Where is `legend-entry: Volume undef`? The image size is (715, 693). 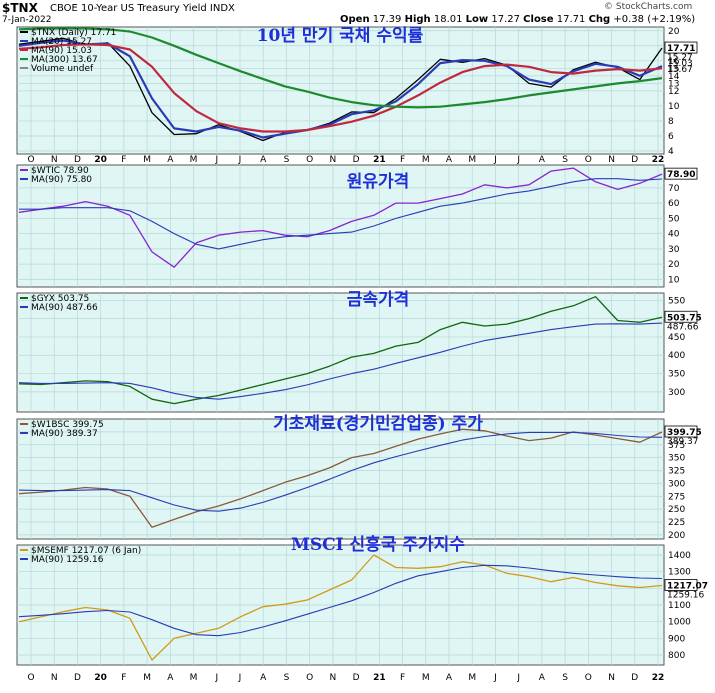
legend-entry: Volume undef is located at coordinates (62, 69).